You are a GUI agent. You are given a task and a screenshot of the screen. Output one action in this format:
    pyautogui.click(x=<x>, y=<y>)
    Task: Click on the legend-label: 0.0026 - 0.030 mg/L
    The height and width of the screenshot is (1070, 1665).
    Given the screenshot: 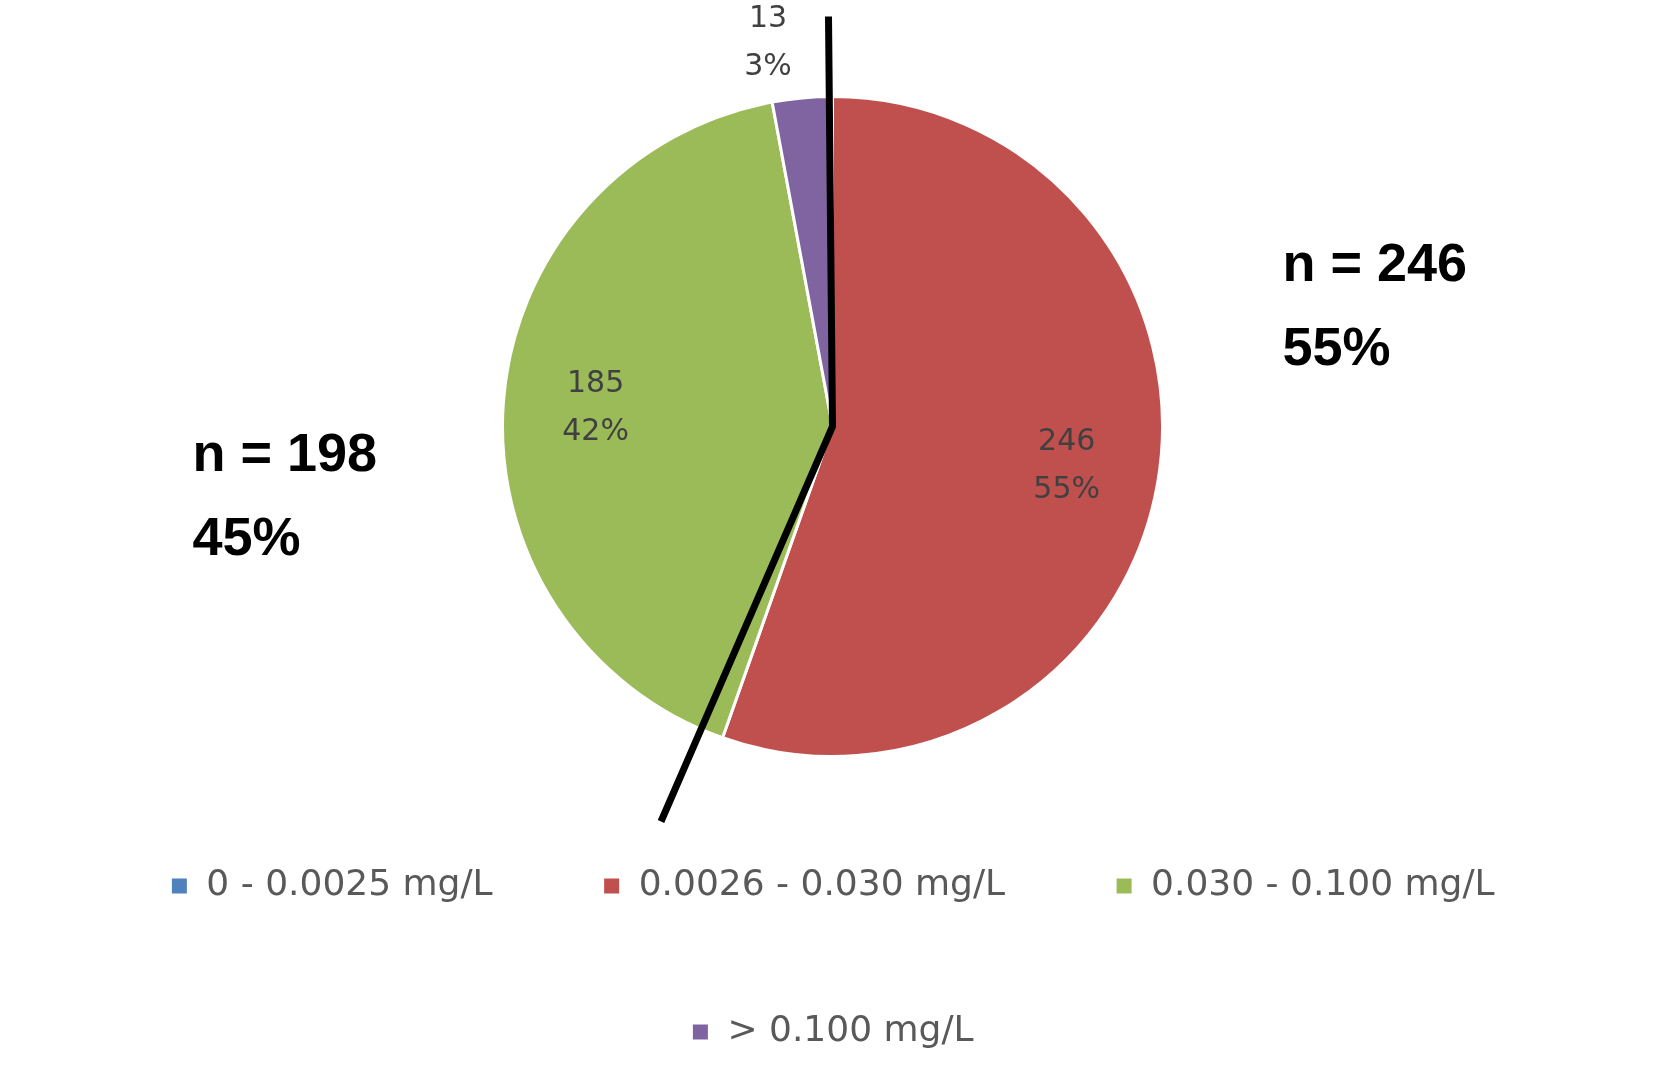 What is the action you would take?
    pyautogui.click(x=822, y=883)
    